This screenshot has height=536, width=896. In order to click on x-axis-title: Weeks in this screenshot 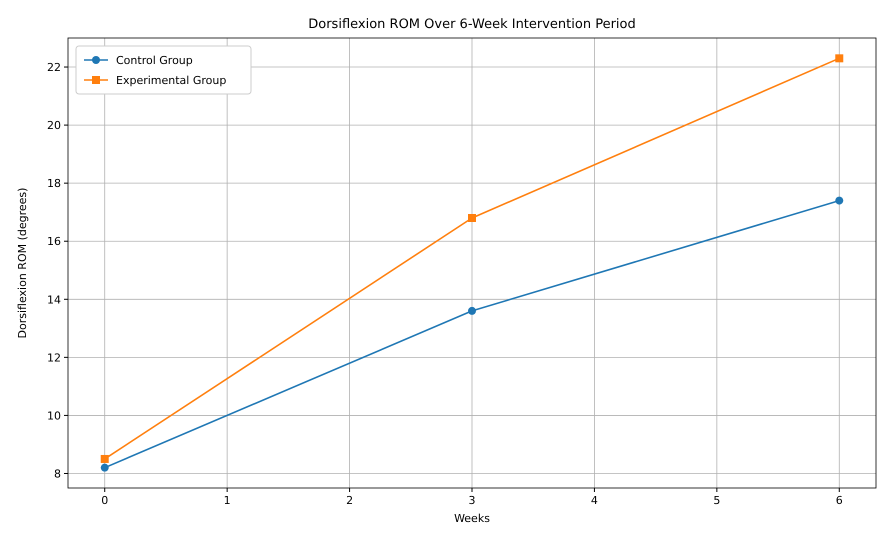, I will do `click(472, 518)`.